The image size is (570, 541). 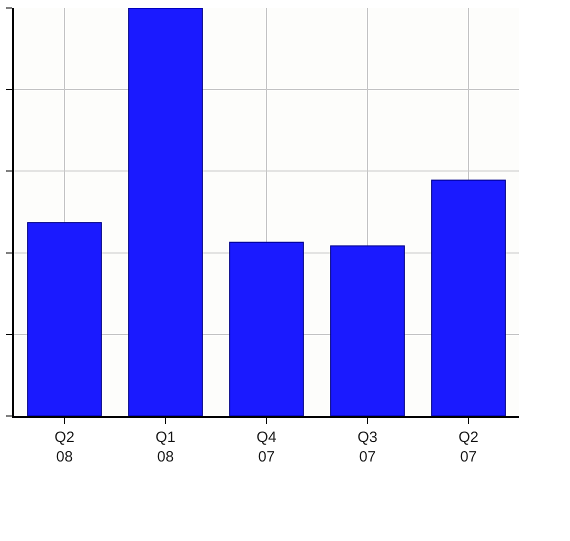 What do you see at coordinates (64, 447) in the screenshot?
I see `x-tick-label: Q2 08` at bounding box center [64, 447].